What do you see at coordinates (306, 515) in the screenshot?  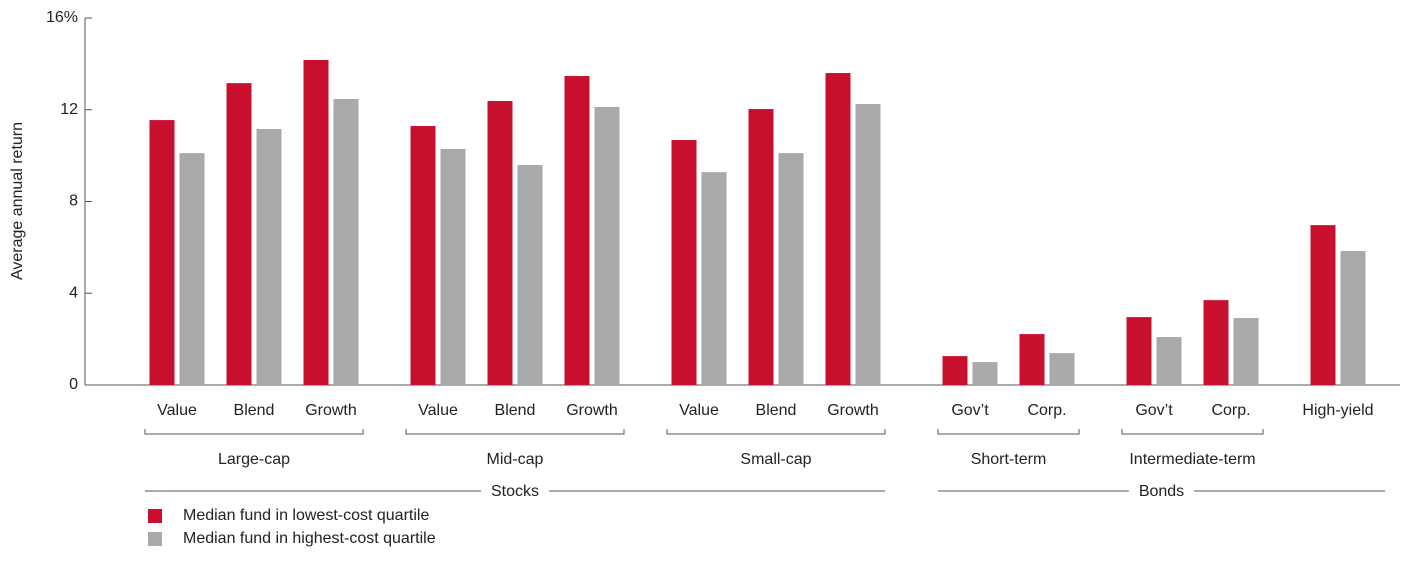 I see `legend-label: Median fund in lowest-cost quartile` at bounding box center [306, 515].